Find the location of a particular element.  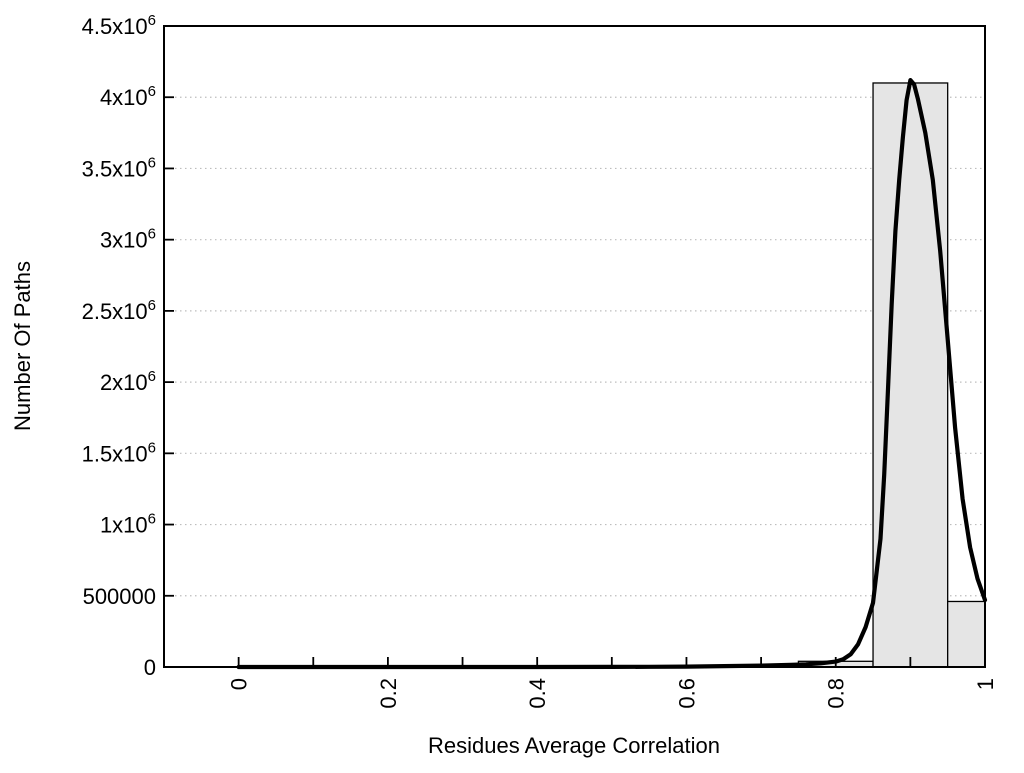

y-tick-label: 2.5x10⁶ is located at coordinates (119, 310).